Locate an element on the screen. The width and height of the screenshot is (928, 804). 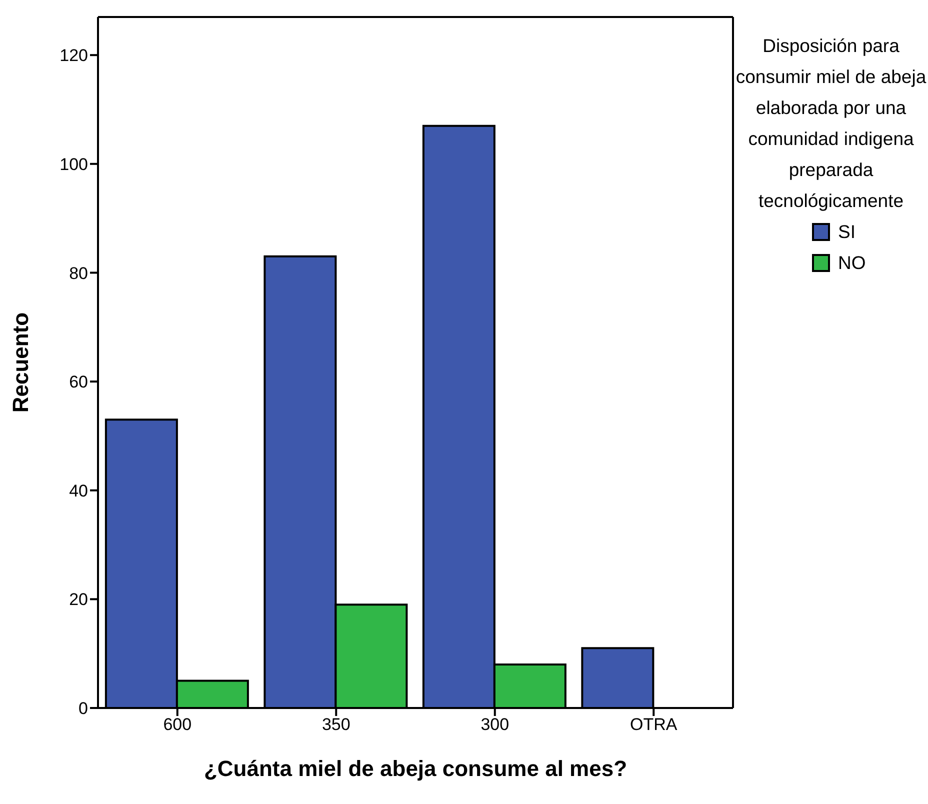
y-tick-label: 80 is located at coordinates (78, 273).